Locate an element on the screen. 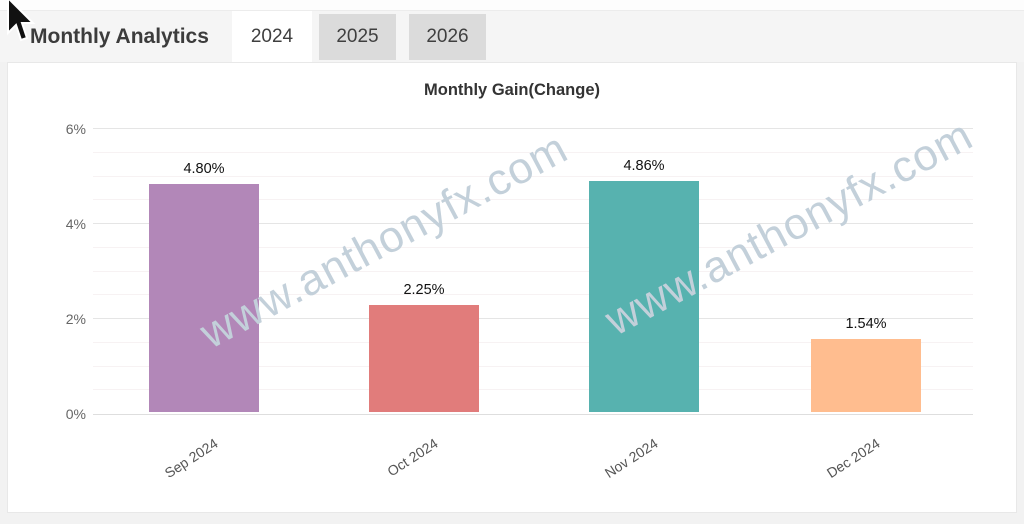 This screenshot has width=1024, height=524. mouse-cursor-icon is located at coordinates (21, 21).